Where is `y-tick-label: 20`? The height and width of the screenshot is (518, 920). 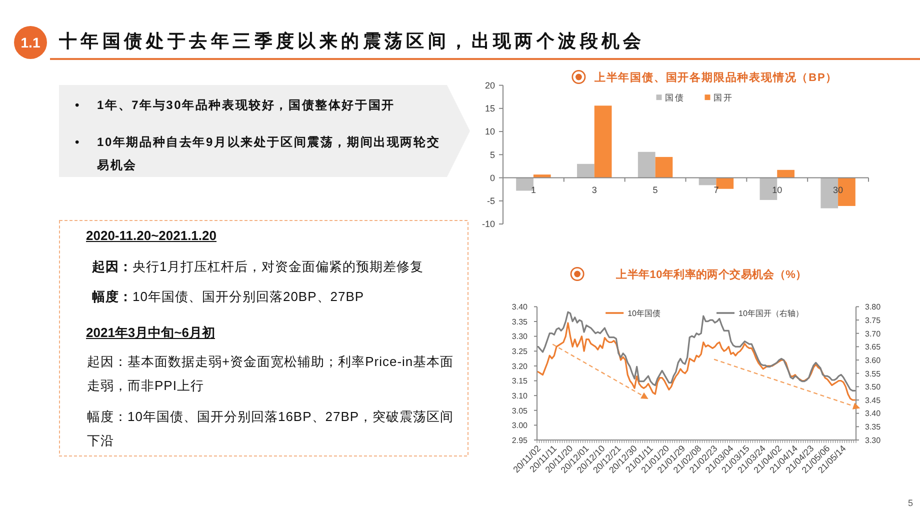
y-tick-label: 20 is located at coordinates (489, 85).